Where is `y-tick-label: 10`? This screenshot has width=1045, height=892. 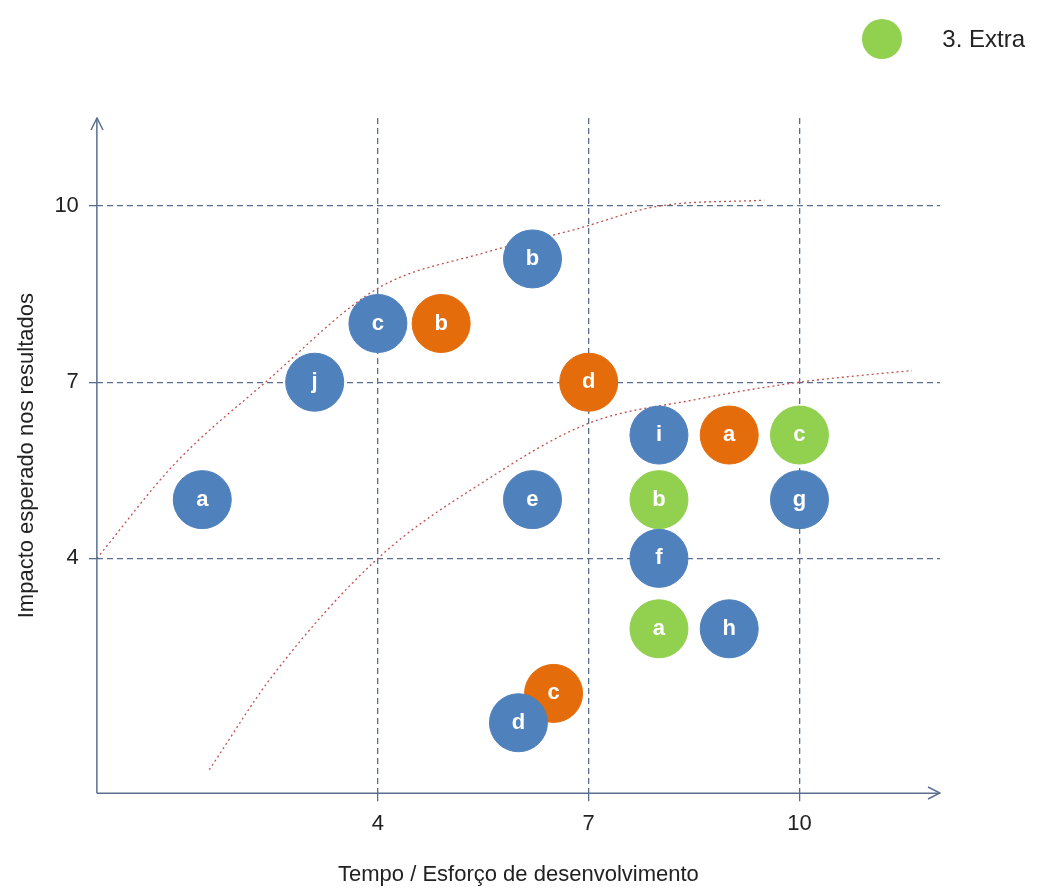
y-tick-label: 10 is located at coordinates (66, 205).